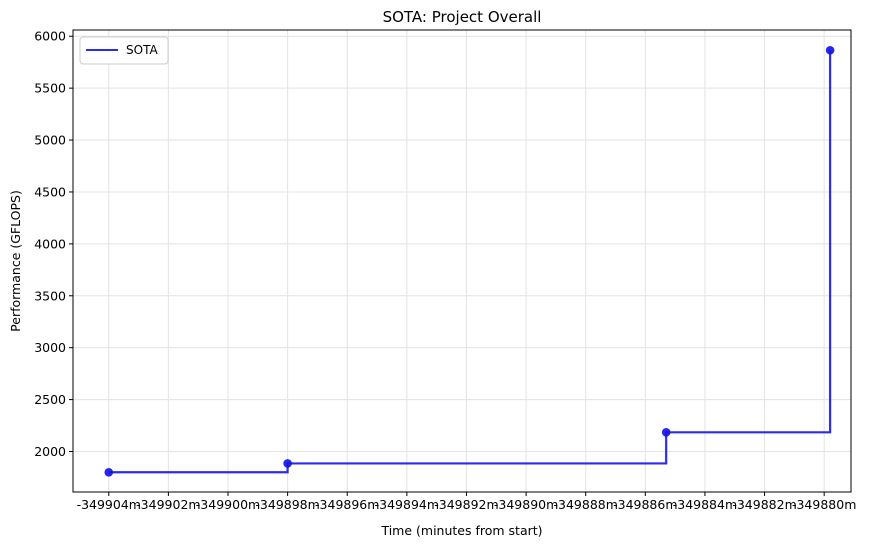 This screenshot has height=547, width=869. What do you see at coordinates (15, 261) in the screenshot?
I see `y-axis-label: Performance (GFLOPS)` at bounding box center [15, 261].